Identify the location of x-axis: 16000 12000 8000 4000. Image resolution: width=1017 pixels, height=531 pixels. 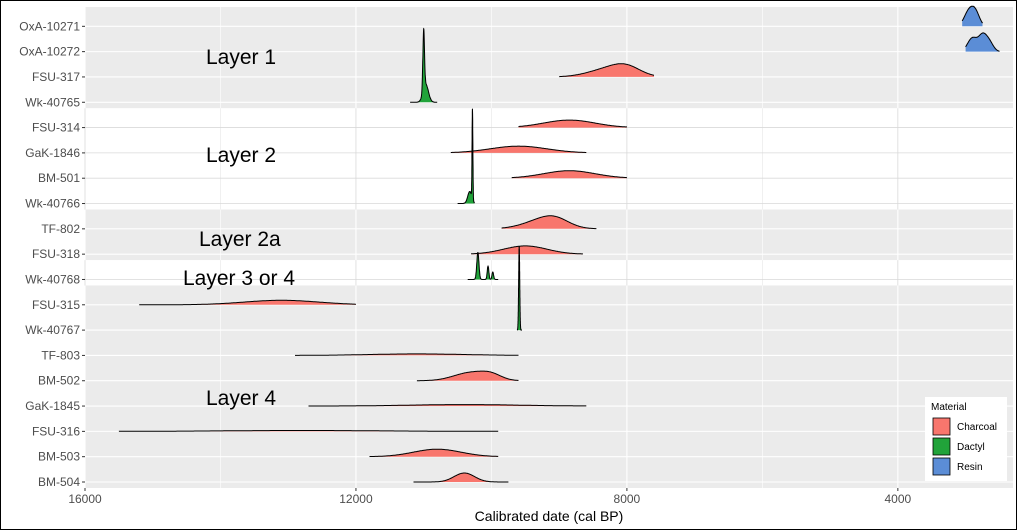
(490, 497).